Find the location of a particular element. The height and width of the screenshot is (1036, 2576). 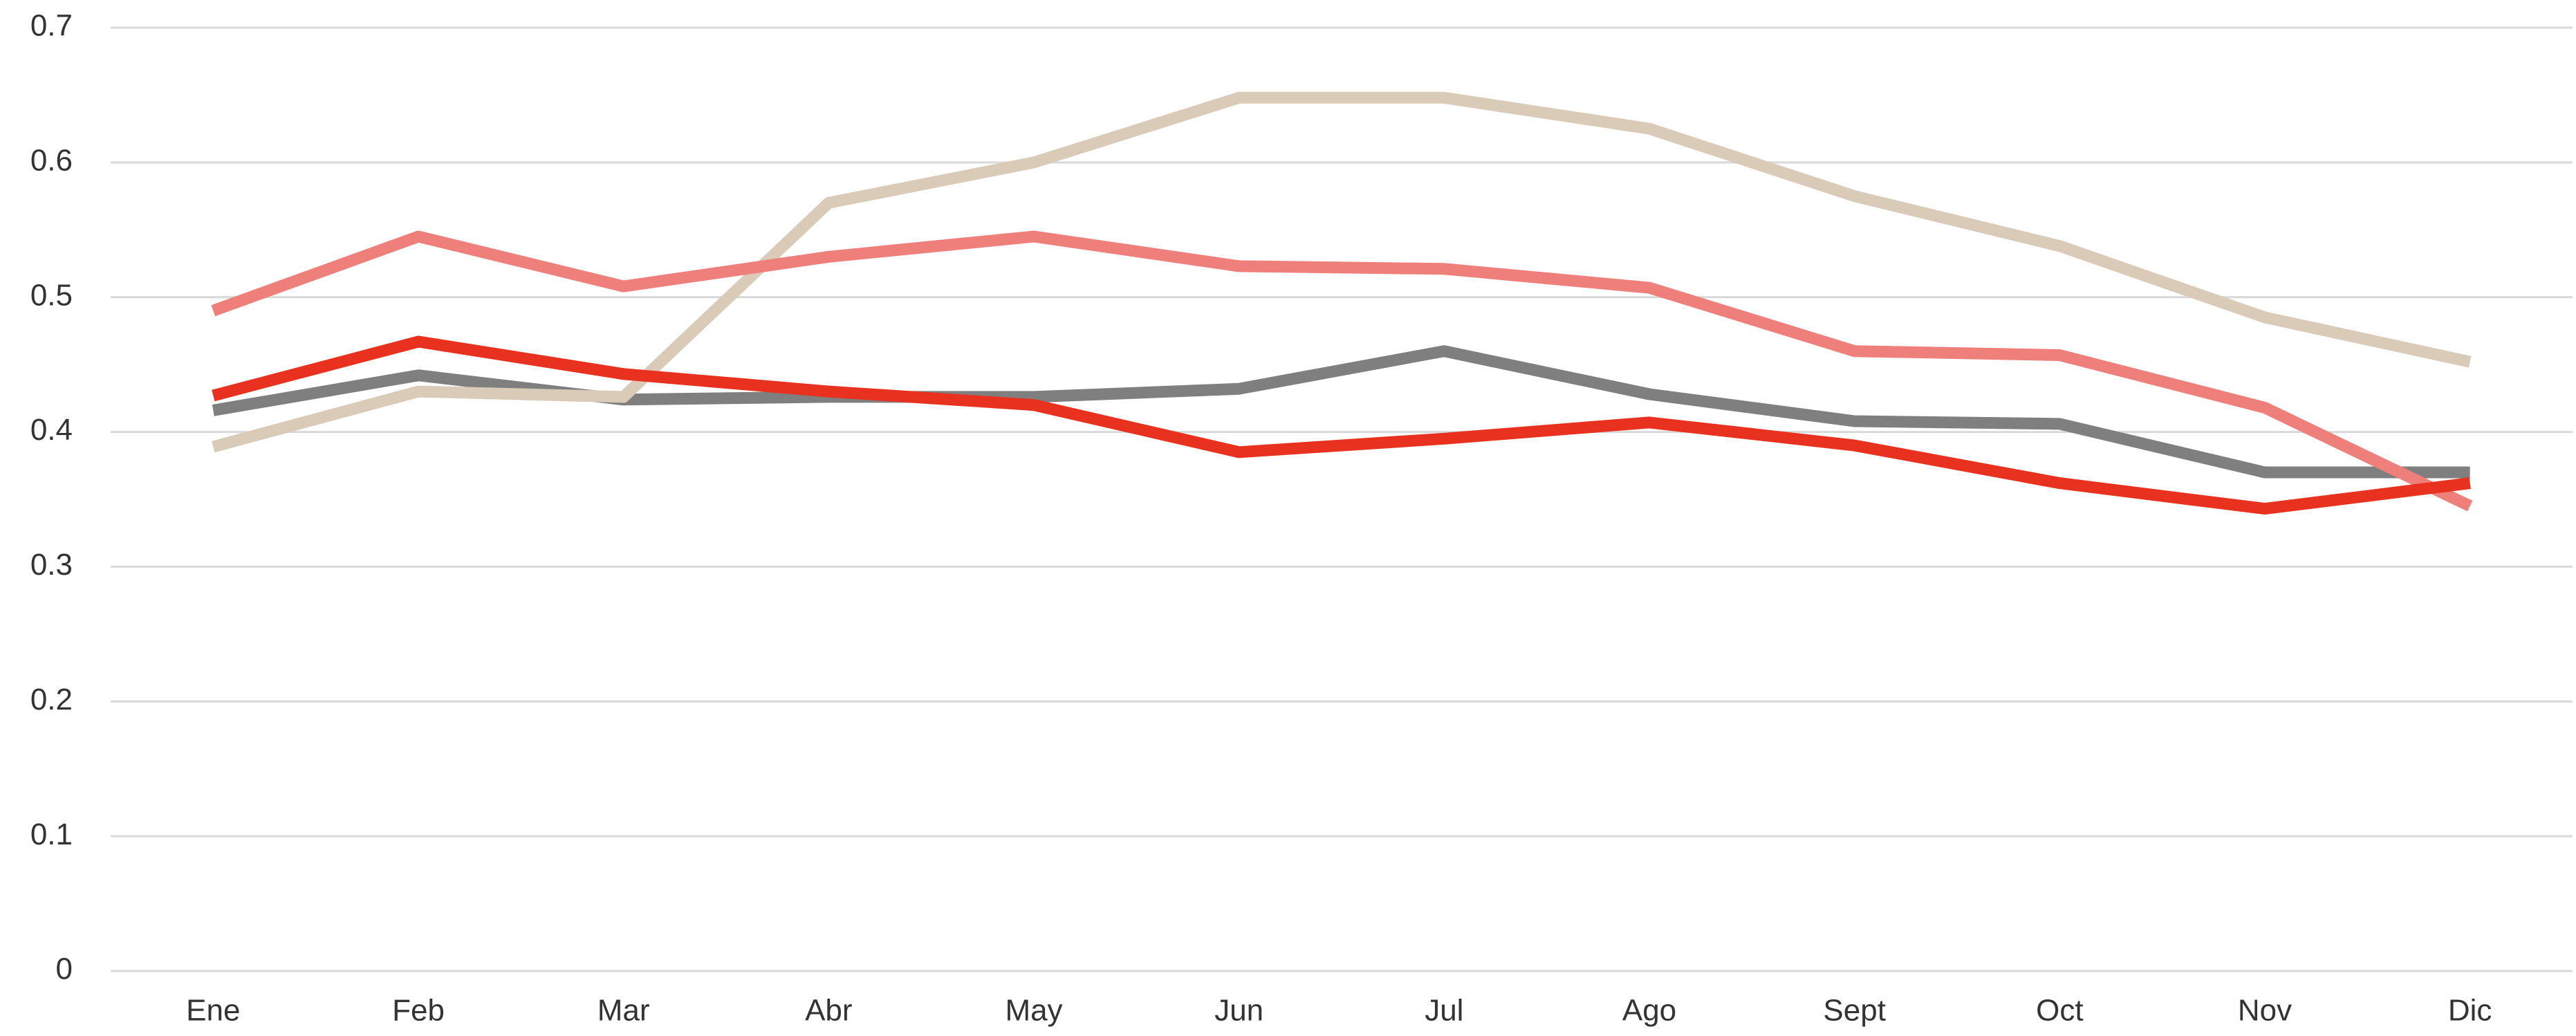

x-tick-label: Ene is located at coordinates (213, 1011).